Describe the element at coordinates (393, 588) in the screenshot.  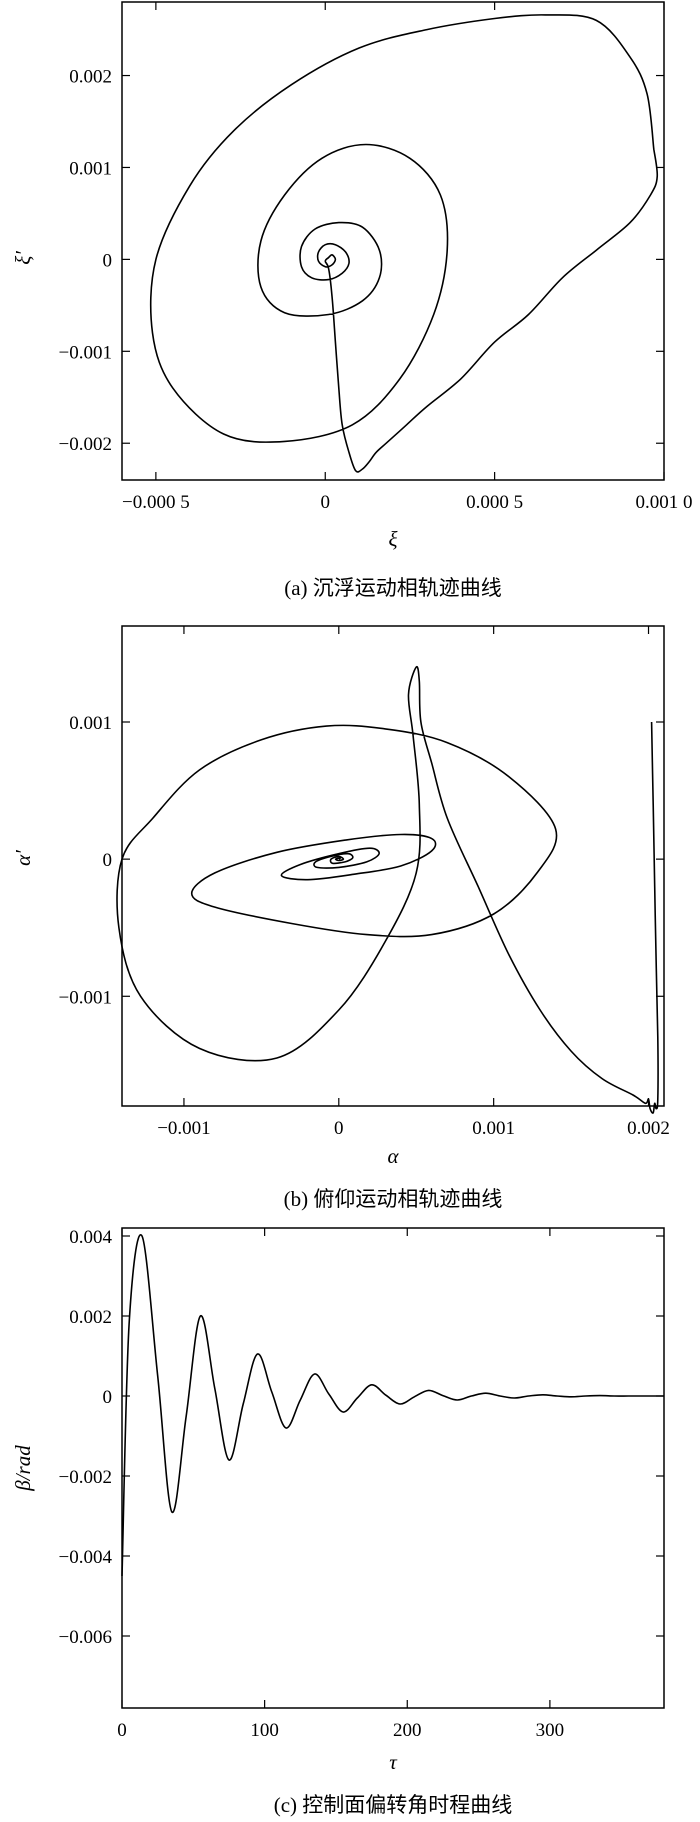
I see `caption-a: (a) 沉浮运动相轨迹曲线` at that location.